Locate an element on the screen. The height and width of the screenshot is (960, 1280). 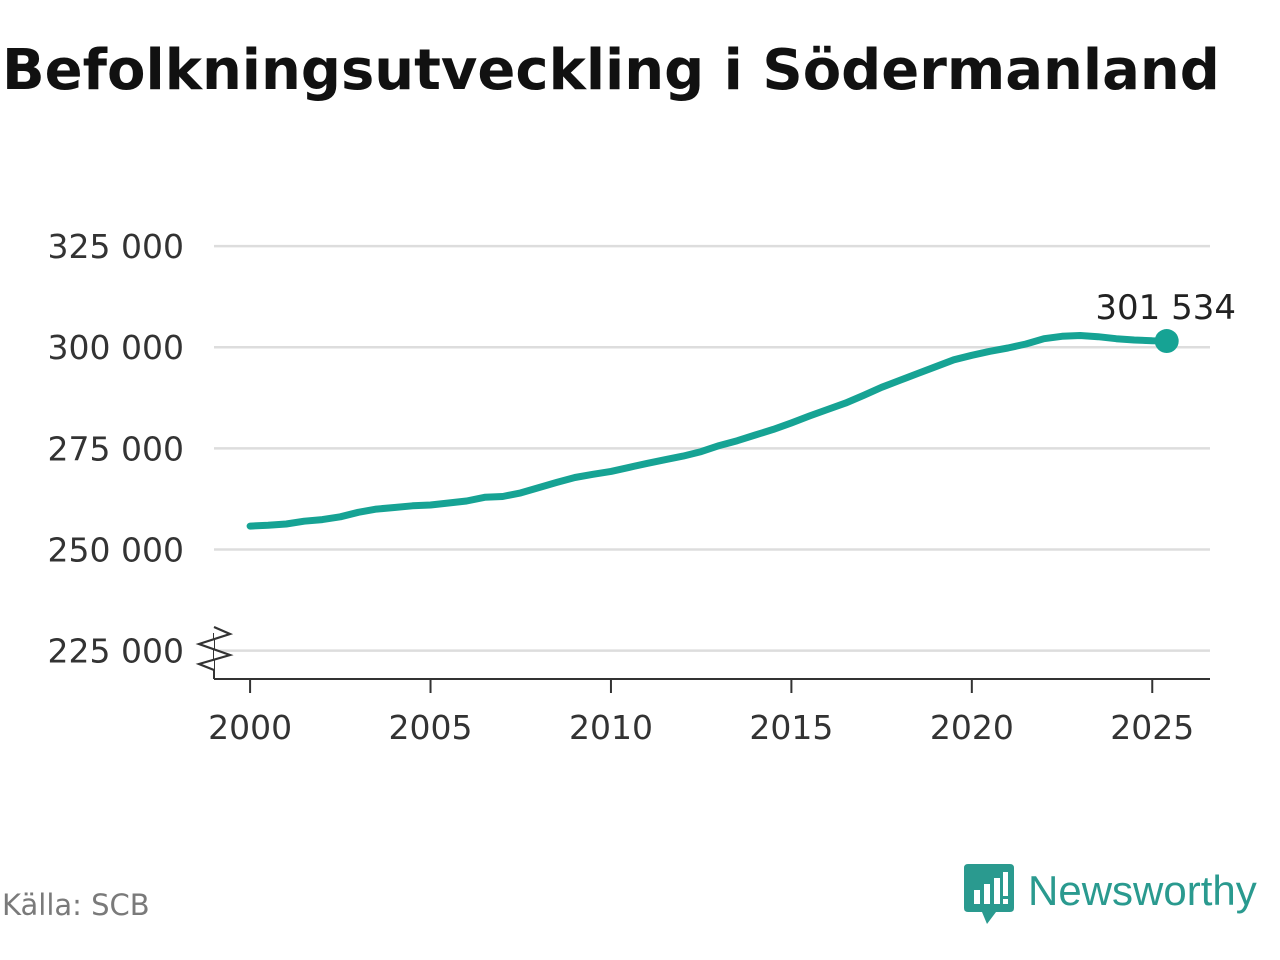
x-tick-label: 2010 is located at coordinates (611, 727).